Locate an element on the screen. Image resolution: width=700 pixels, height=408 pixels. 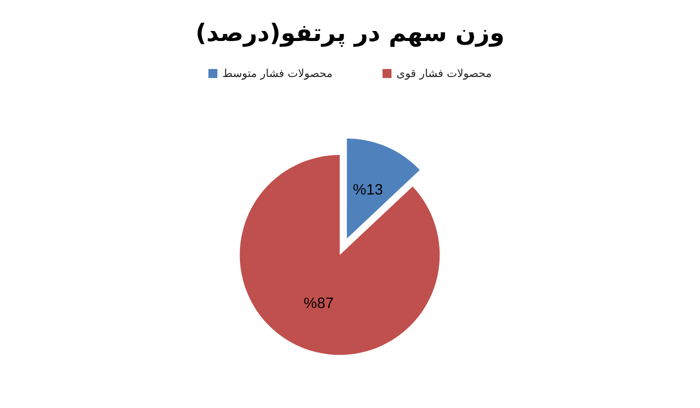
data-label: %87 is located at coordinates (319, 303).